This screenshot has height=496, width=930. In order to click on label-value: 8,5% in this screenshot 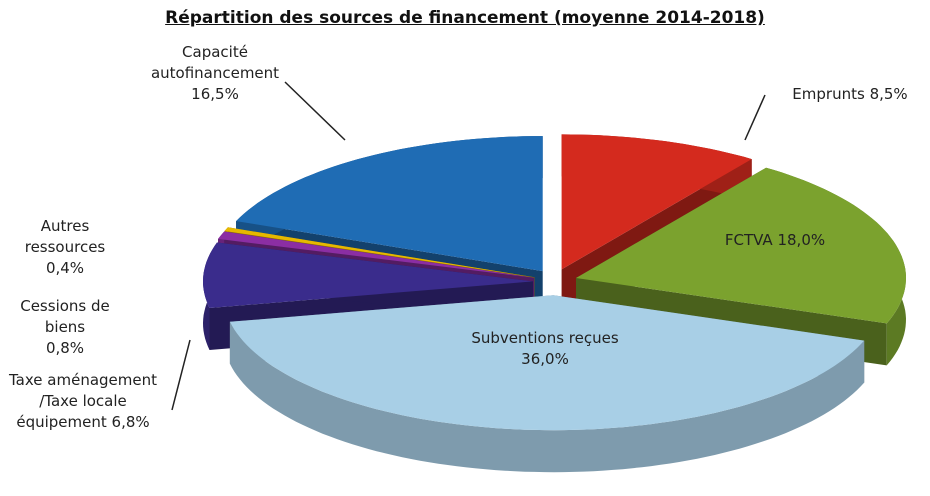, I will do `click(888, 94)`.